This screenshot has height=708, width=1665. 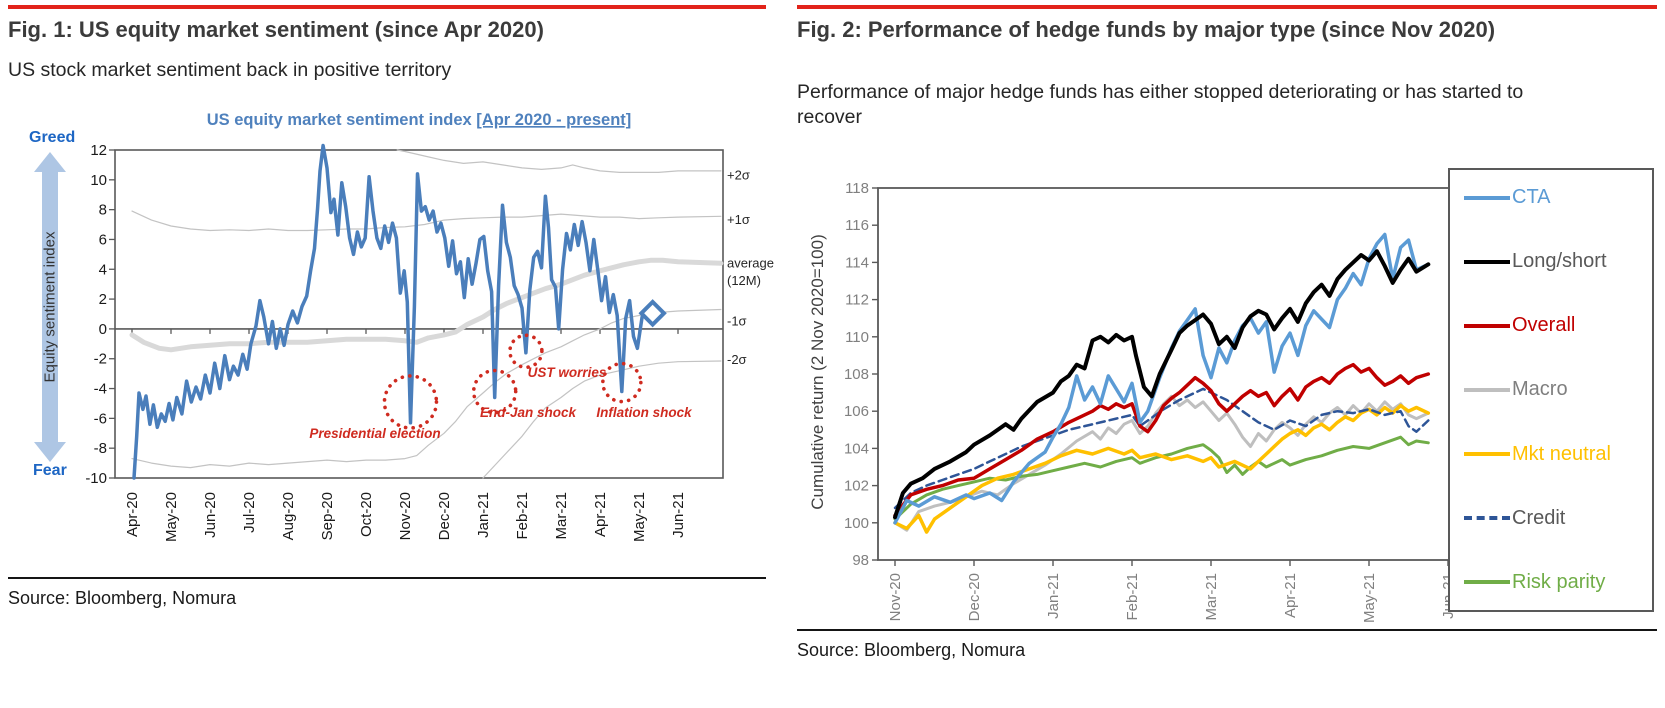 I want to click on legend-item-mkt-neutral: Mkt neutral, so click(x=1556, y=454).